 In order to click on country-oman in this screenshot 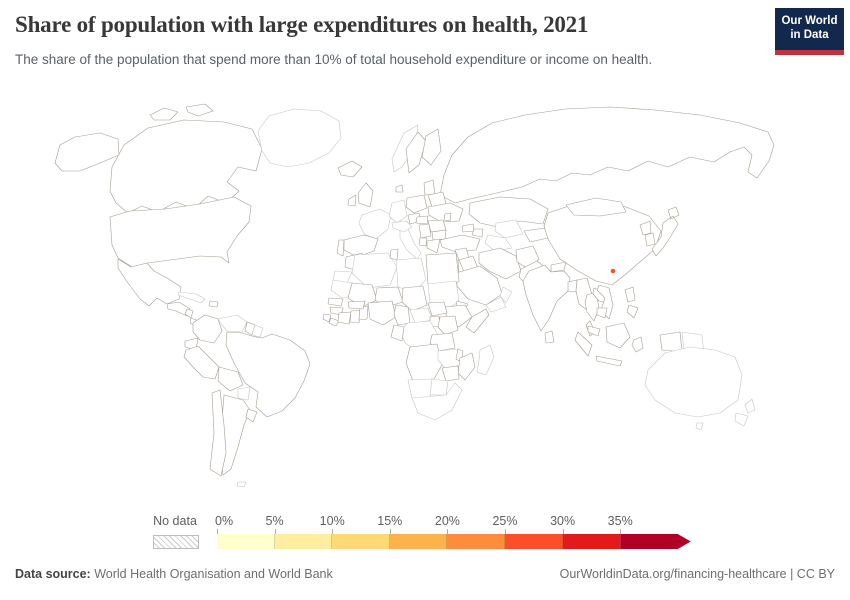, I will do `click(506, 295)`.